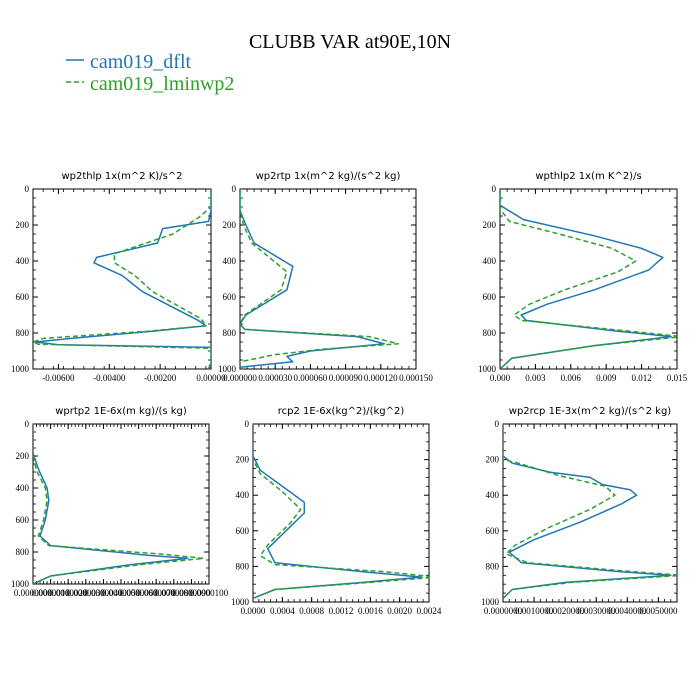  Describe the element at coordinates (596, 611) in the screenshot. I see `x-tick-label: 0.0030000` at that location.